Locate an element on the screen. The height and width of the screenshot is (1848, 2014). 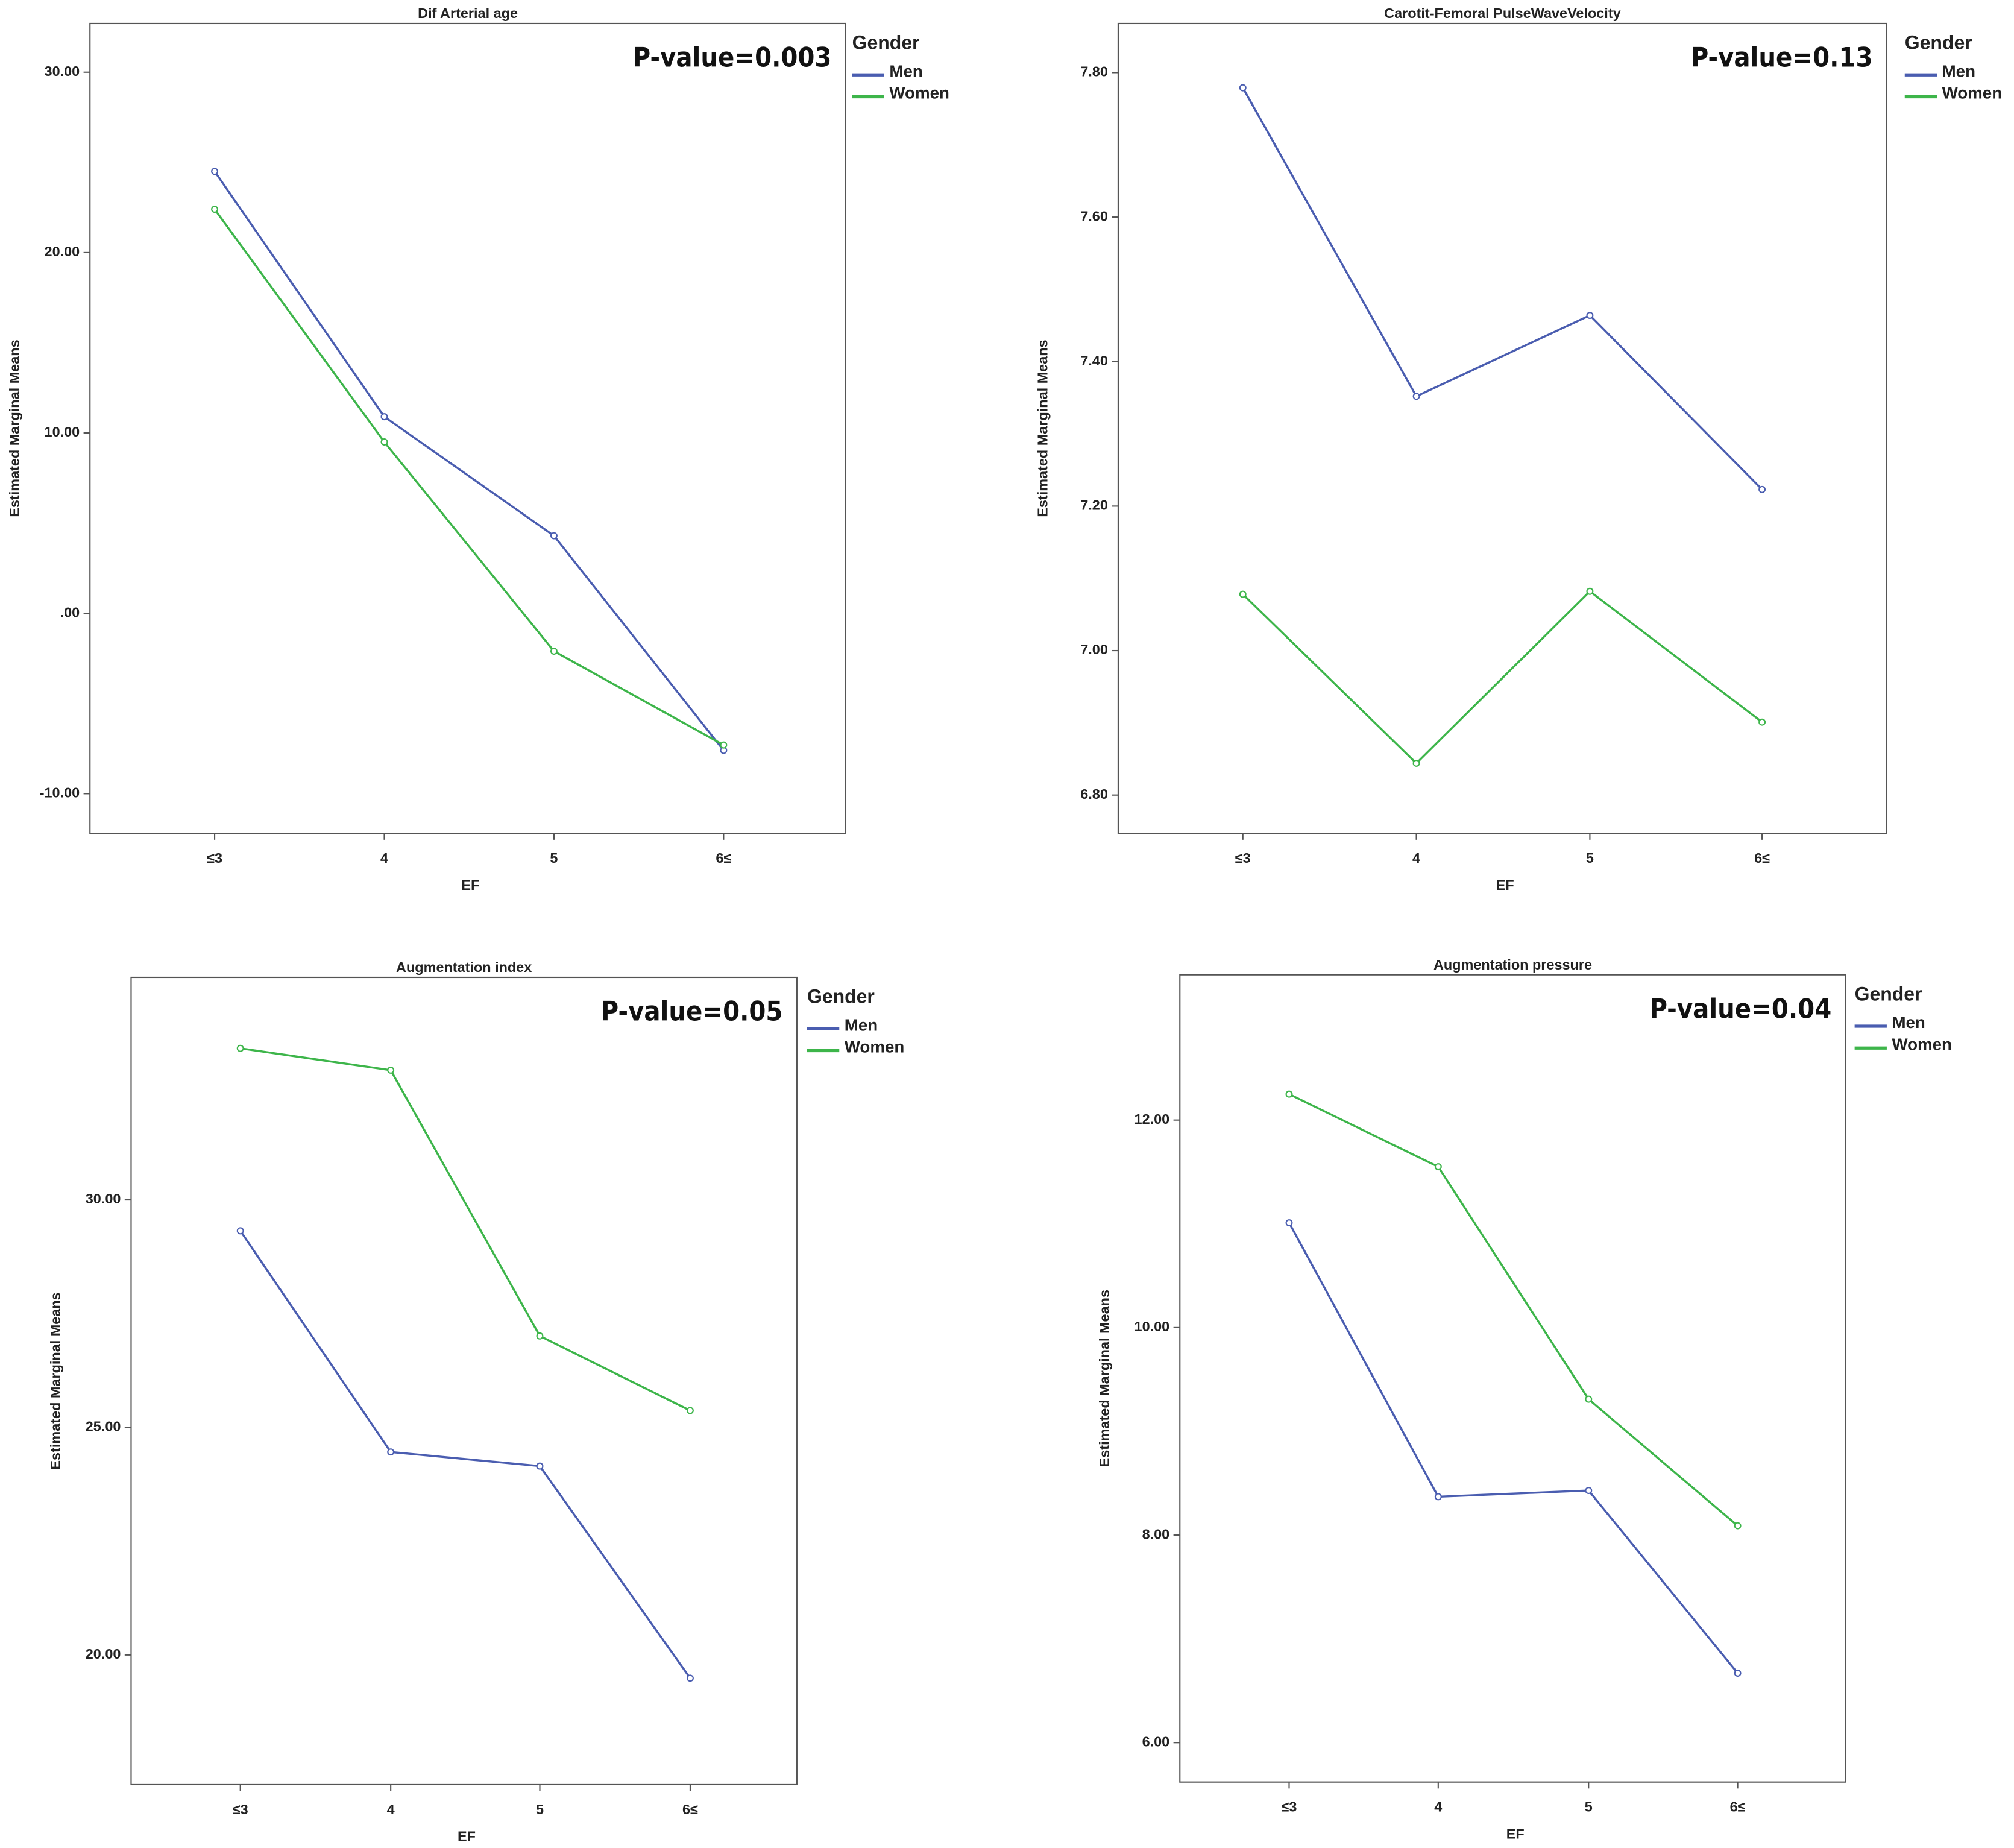
y-tick-label: 12.00 is located at coordinates (1152, 1119).